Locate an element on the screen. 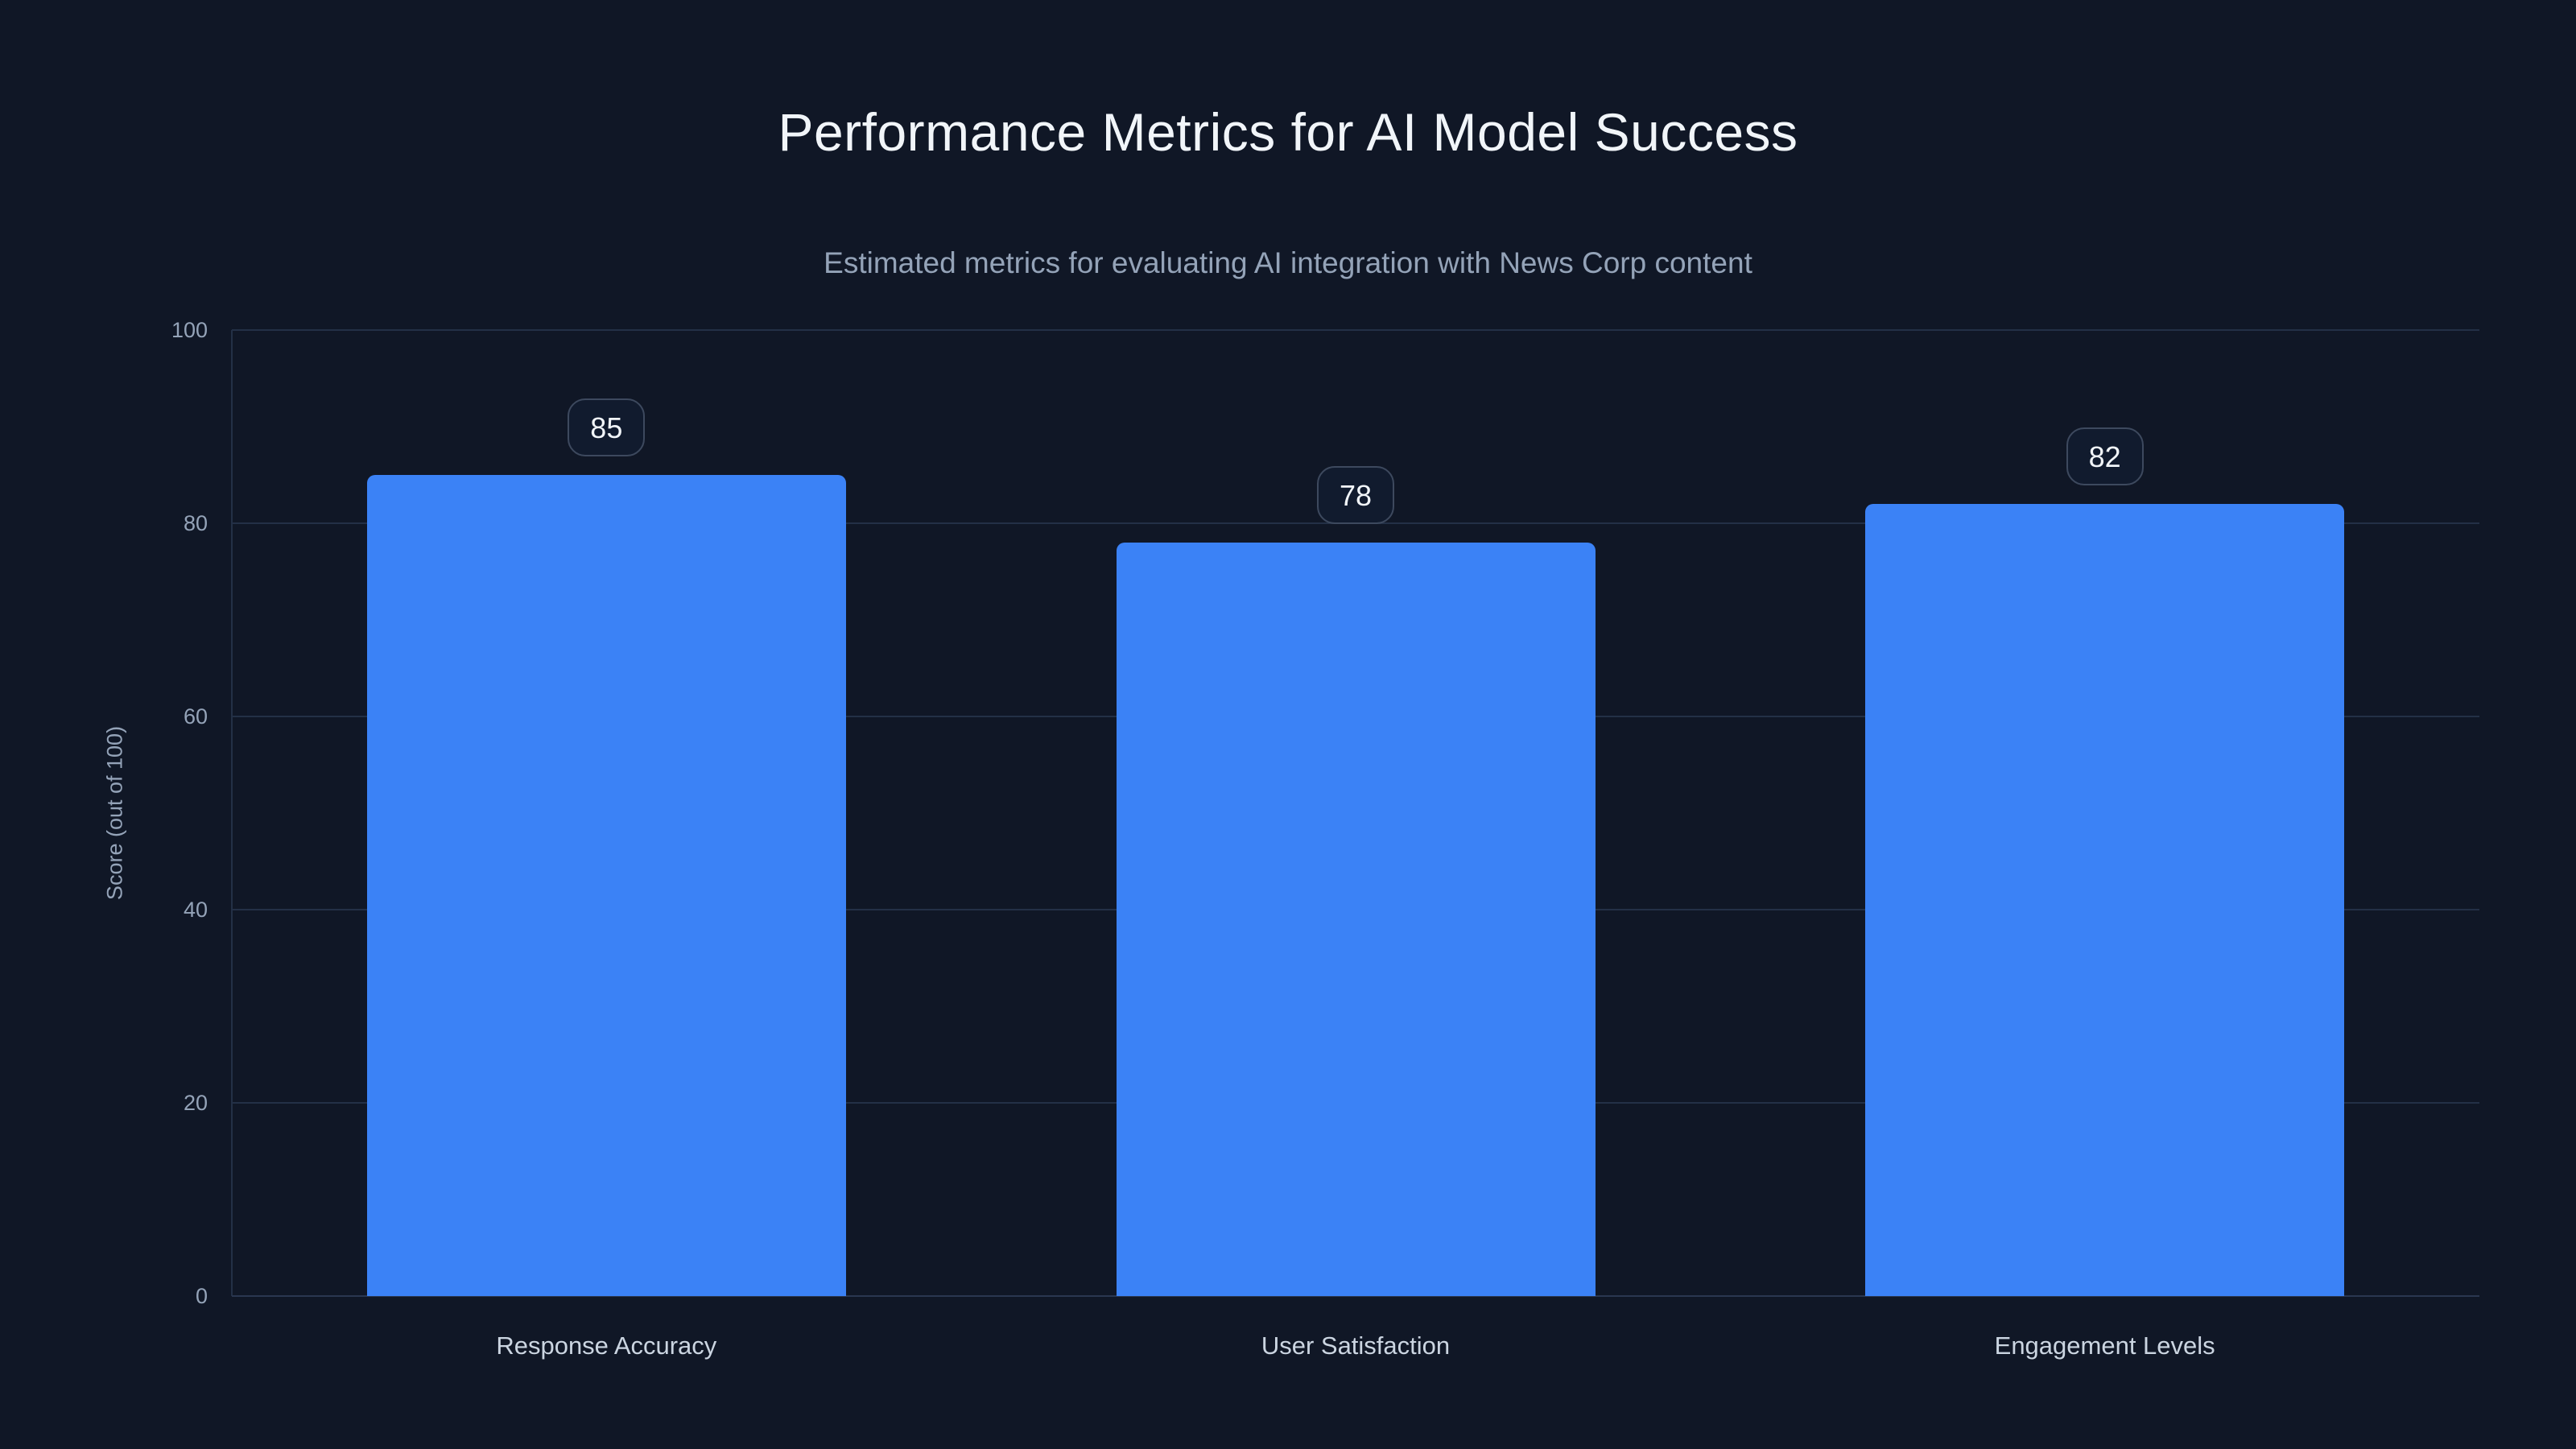  y-tick-label-100: 100 is located at coordinates (189, 330).